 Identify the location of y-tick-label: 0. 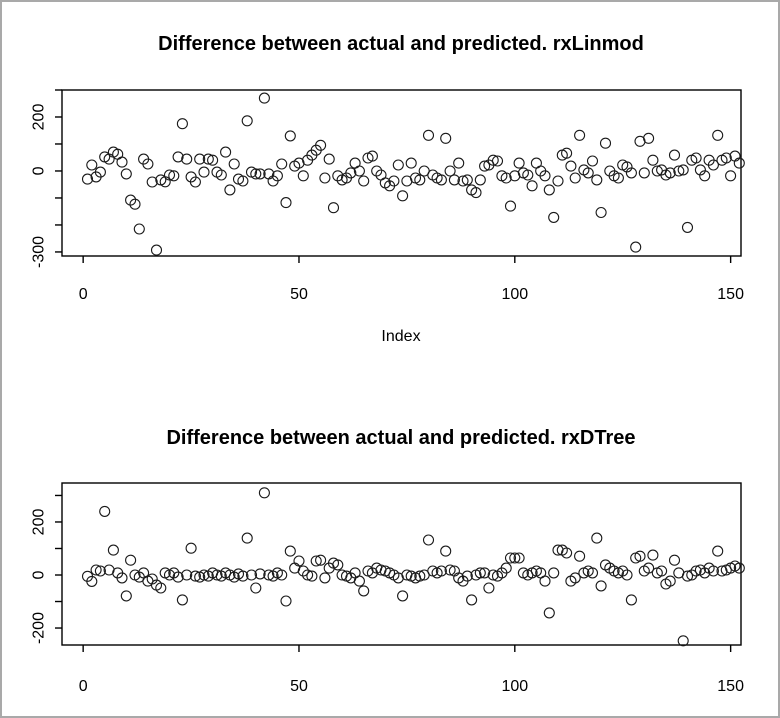
(39, 574).